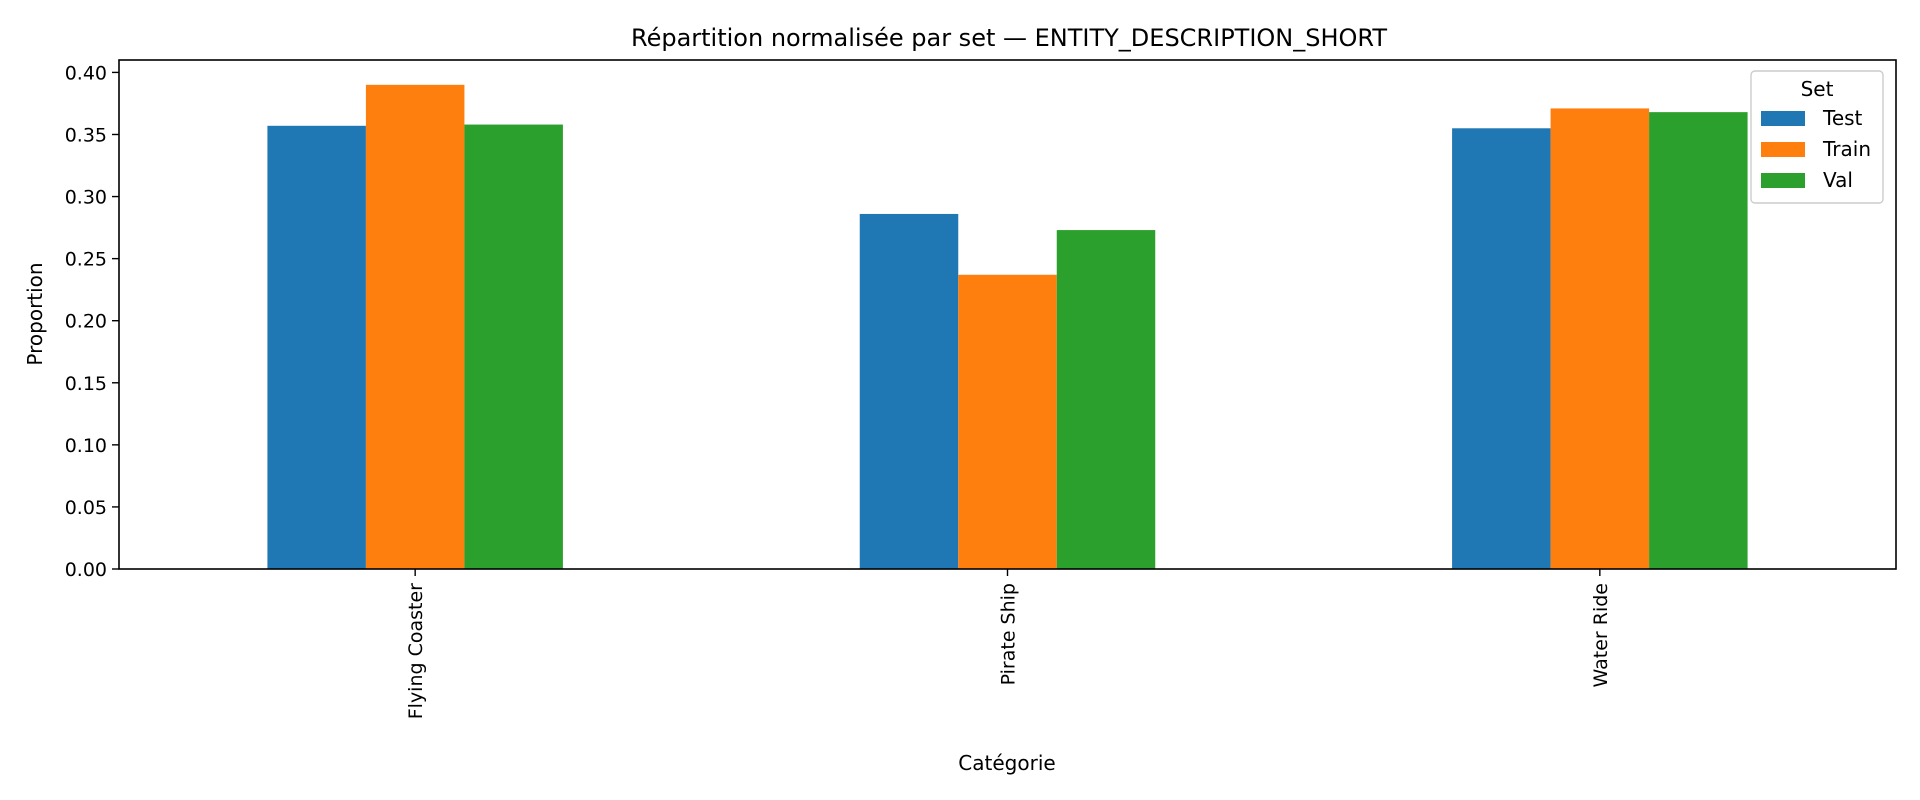 This screenshot has width=1920, height=800. I want to click on y-tick-label: 0.10, so click(86, 446).